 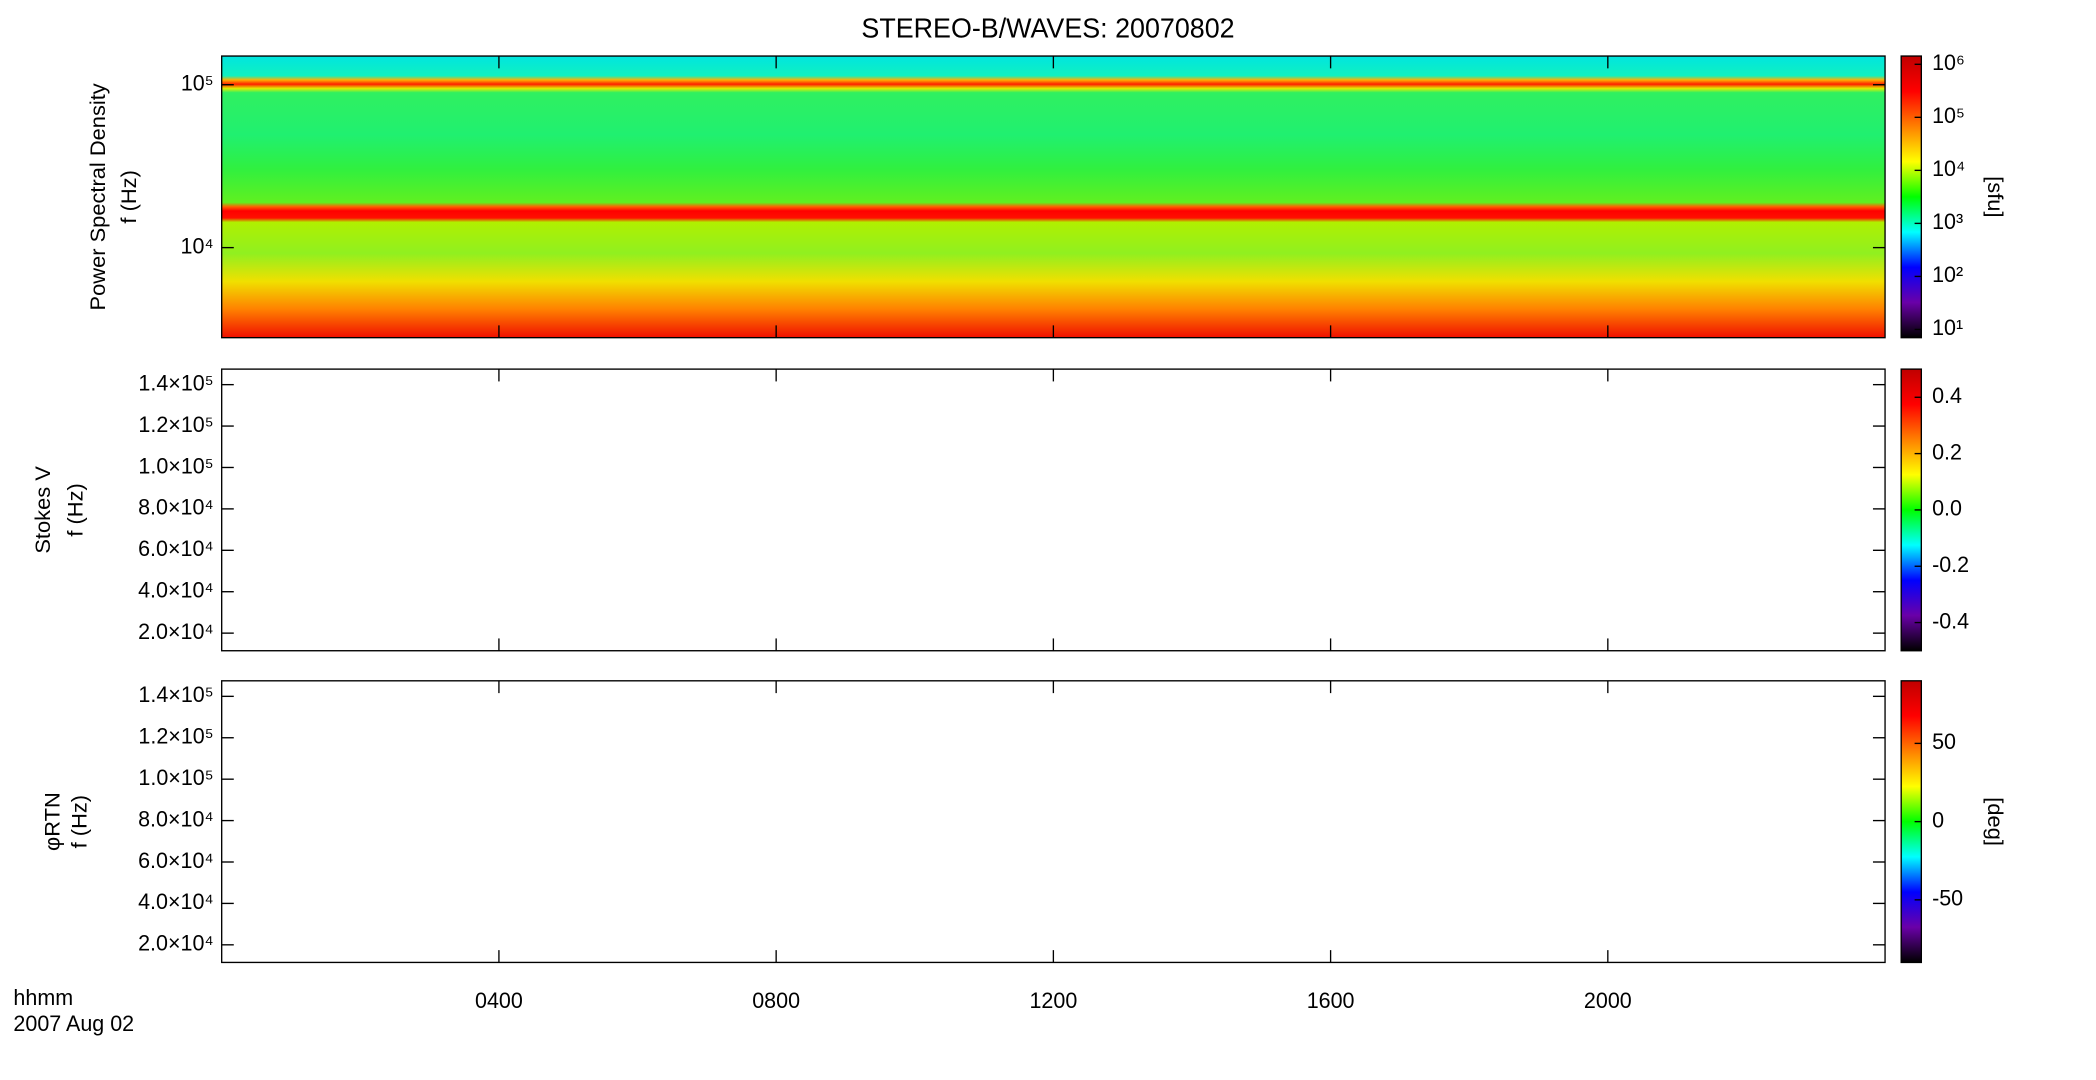 I want to click on y-axis-label: Stokes V, so click(x=42, y=510).